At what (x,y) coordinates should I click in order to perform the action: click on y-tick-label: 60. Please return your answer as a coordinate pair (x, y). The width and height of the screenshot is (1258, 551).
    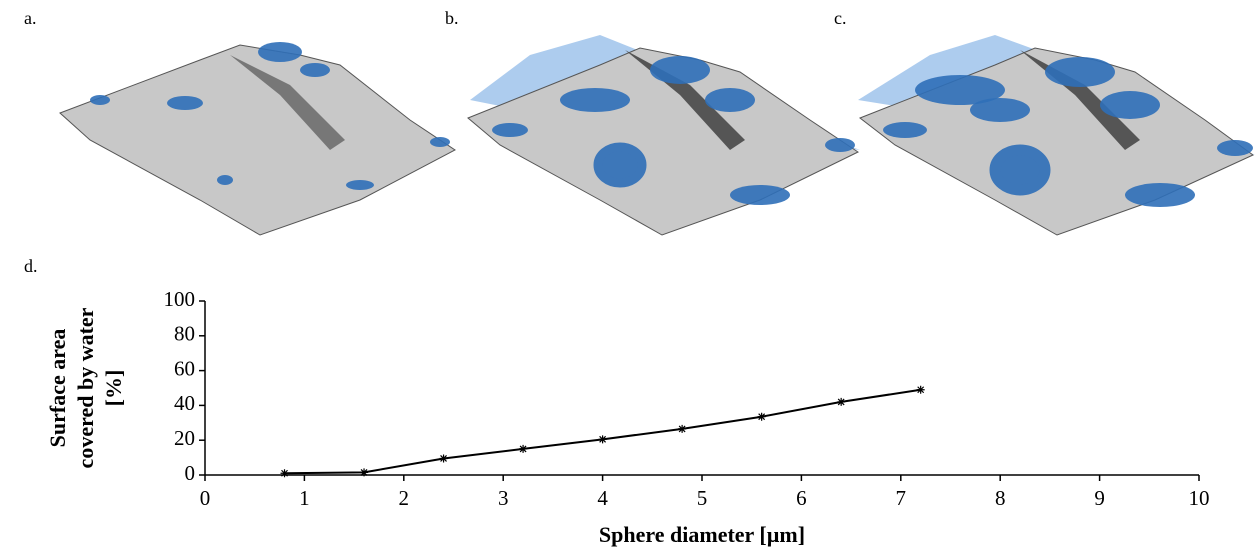
    Looking at the image, I should click on (184, 368).